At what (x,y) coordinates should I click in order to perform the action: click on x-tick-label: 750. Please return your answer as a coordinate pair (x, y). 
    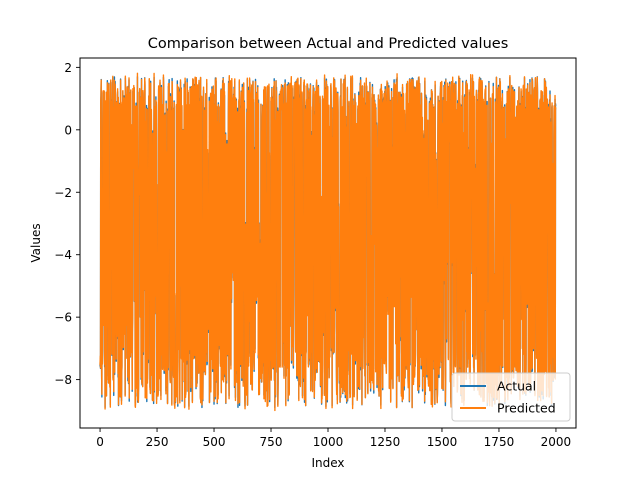
    Looking at the image, I should click on (271, 442).